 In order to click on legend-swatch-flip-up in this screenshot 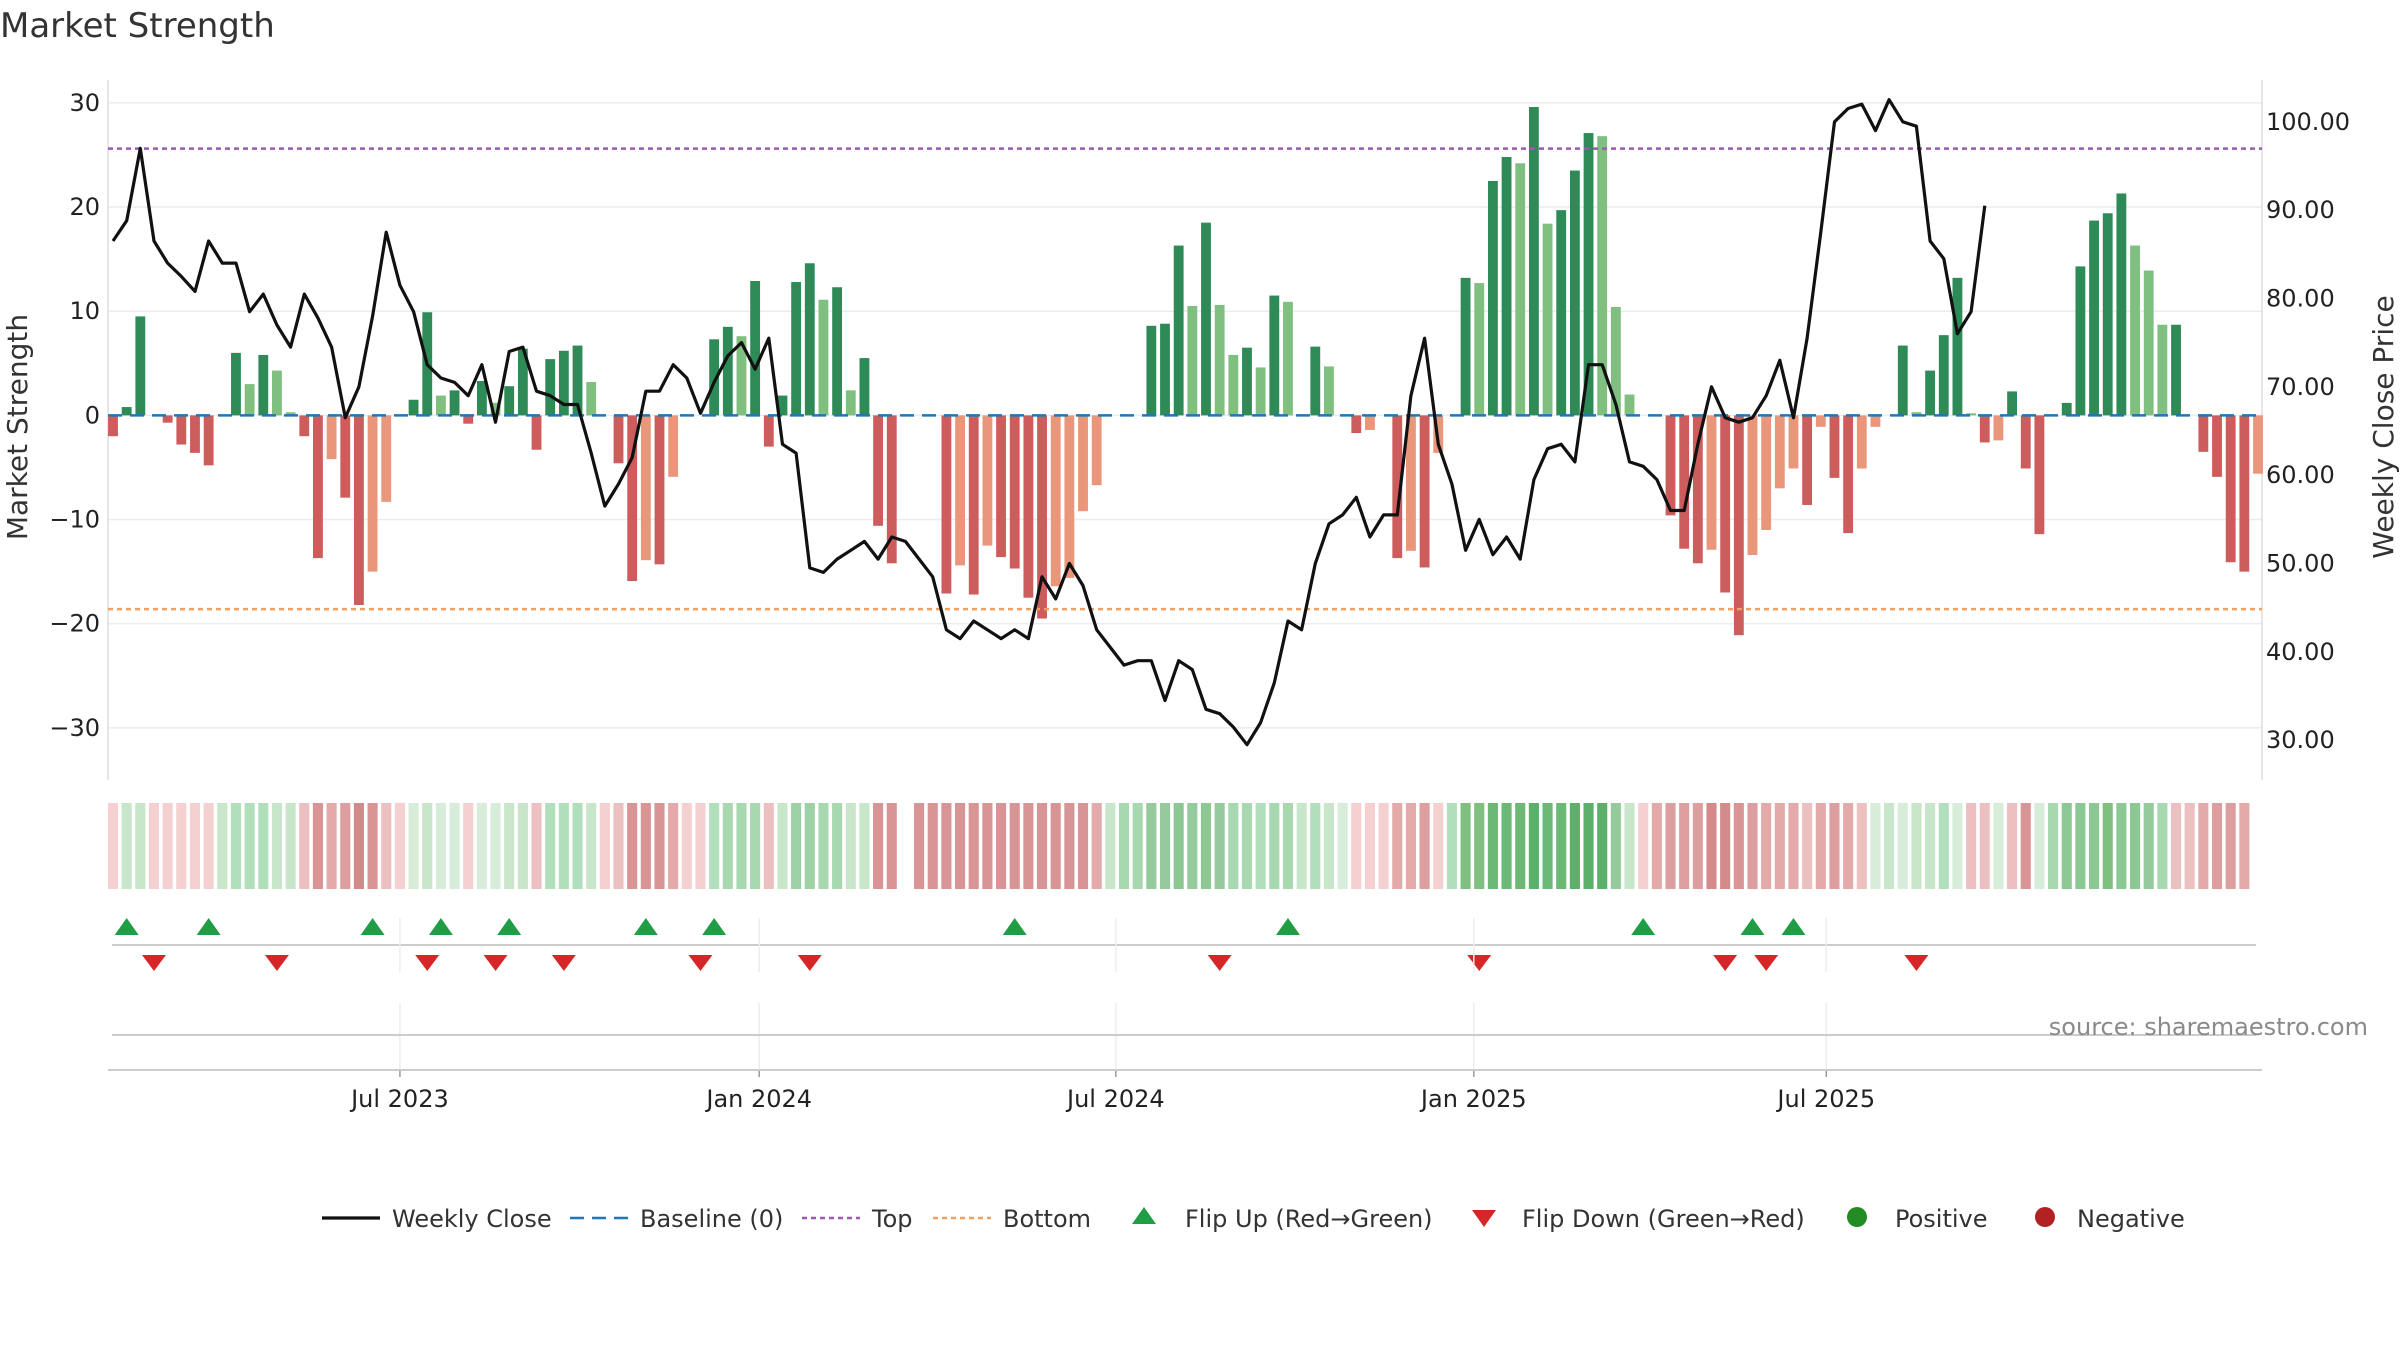, I will do `click(1144, 1215)`.